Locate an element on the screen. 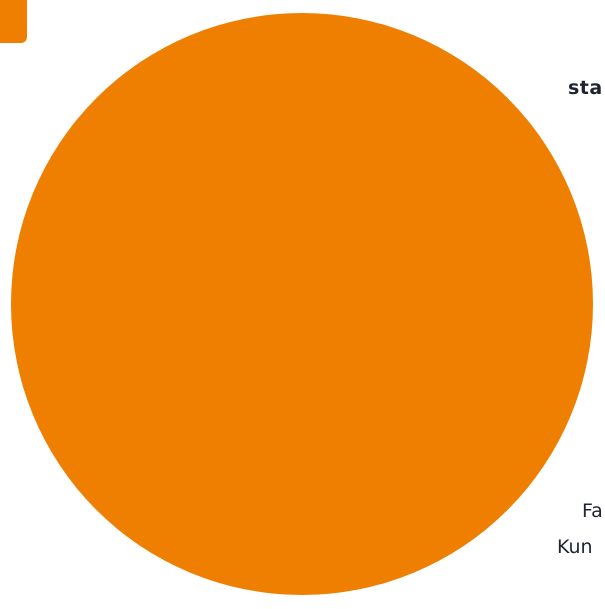  partial-body-text-line-1: Fa is located at coordinates (592, 511).